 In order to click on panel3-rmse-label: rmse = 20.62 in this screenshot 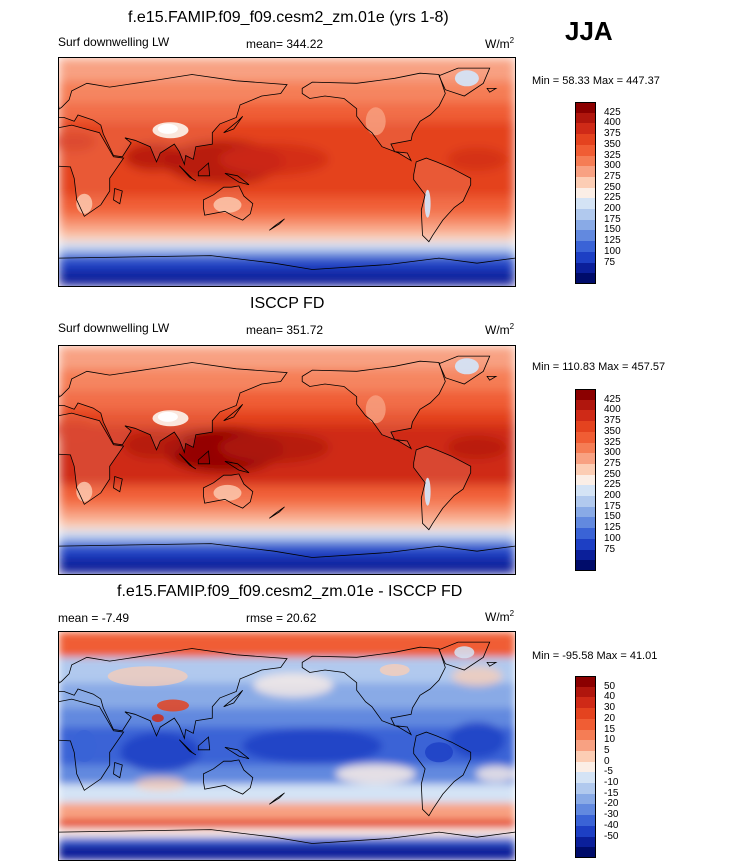, I will do `click(281, 618)`.